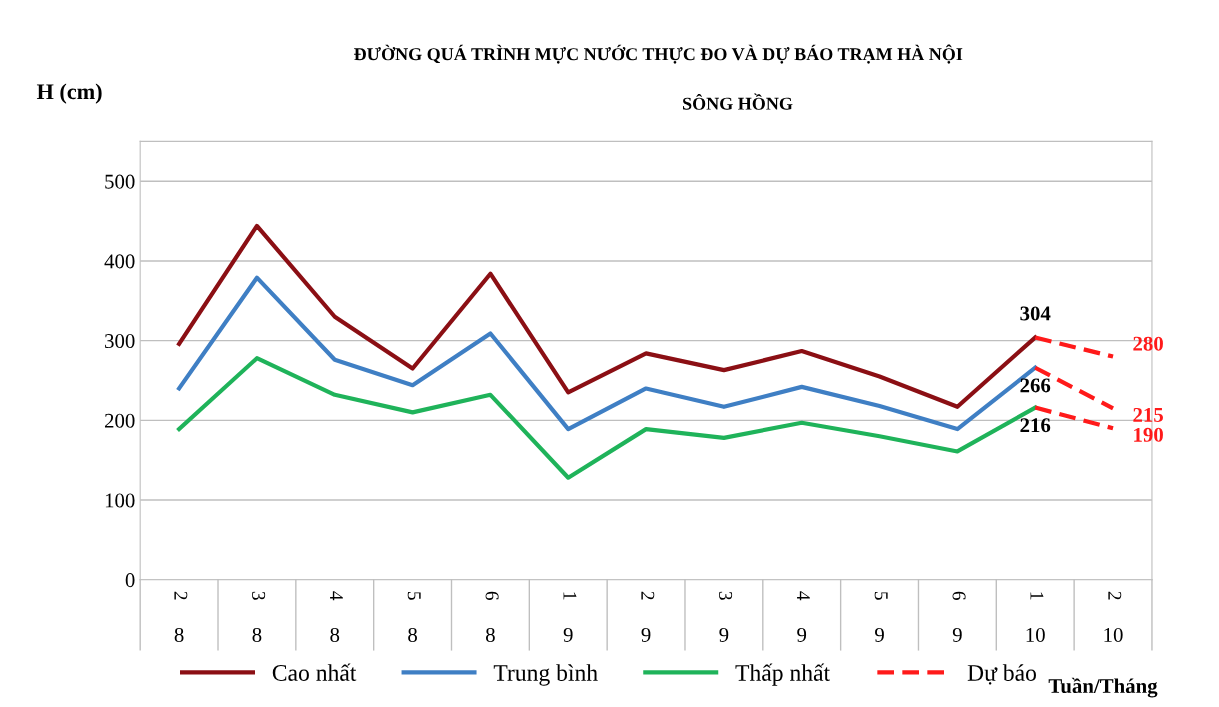  Describe the element at coordinates (1035, 385) in the screenshot. I see `data-label: 266` at that location.